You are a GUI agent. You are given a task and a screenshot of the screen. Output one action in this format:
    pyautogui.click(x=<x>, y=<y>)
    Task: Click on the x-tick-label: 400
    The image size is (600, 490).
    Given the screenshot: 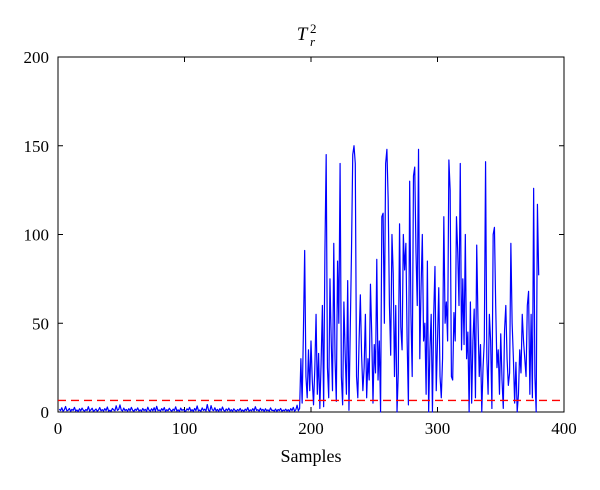 What is the action you would take?
    pyautogui.click(x=564, y=428)
    